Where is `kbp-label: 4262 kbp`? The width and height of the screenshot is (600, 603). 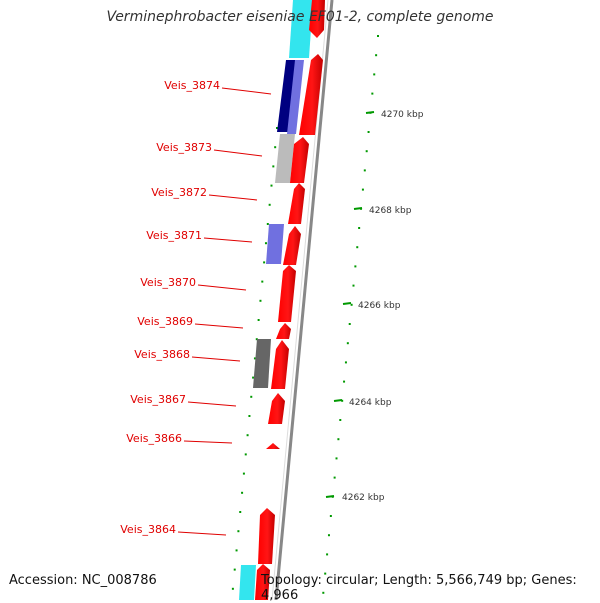 kbp-label: 4262 kbp is located at coordinates (363, 498).